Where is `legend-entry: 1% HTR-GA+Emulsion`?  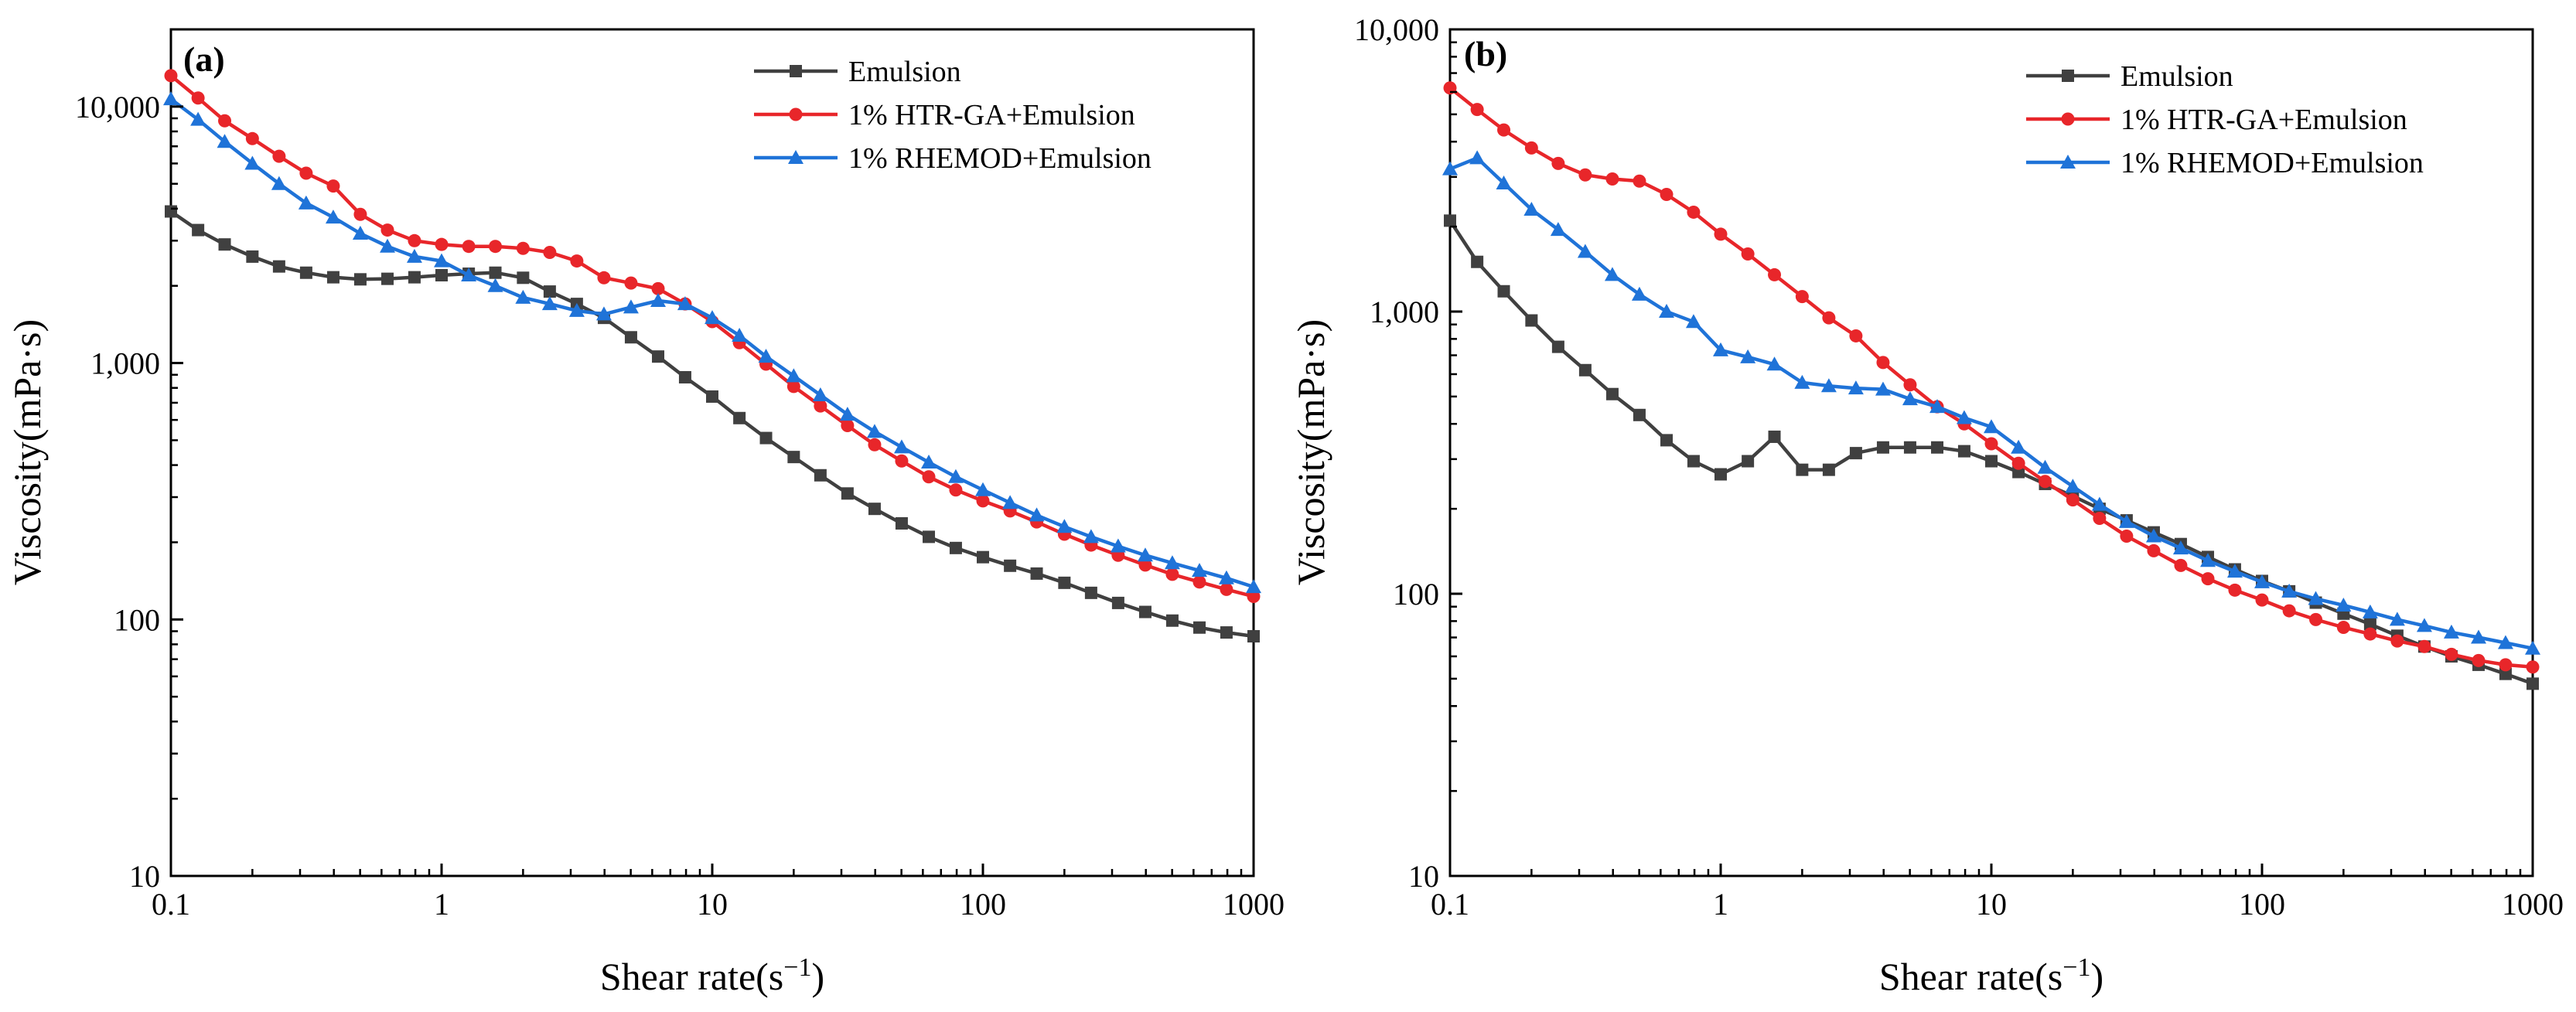
legend-entry: 1% HTR-GA+Emulsion is located at coordinates (945, 115).